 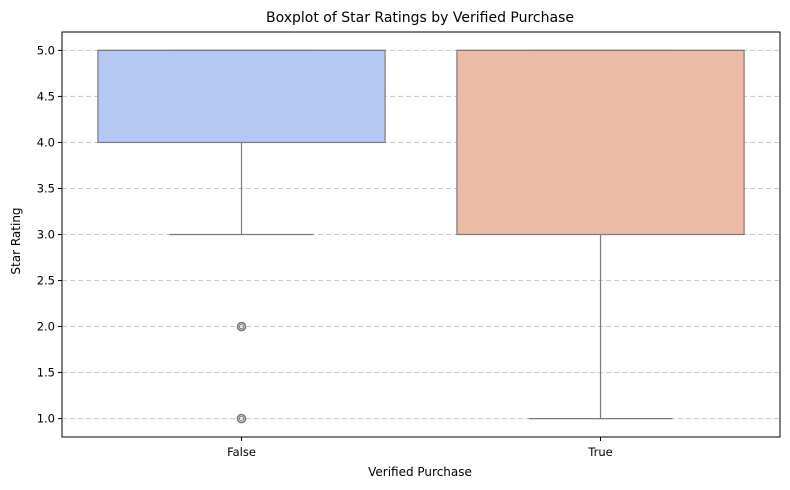 I want to click on y-tick-label: 4.0, so click(x=46, y=142).